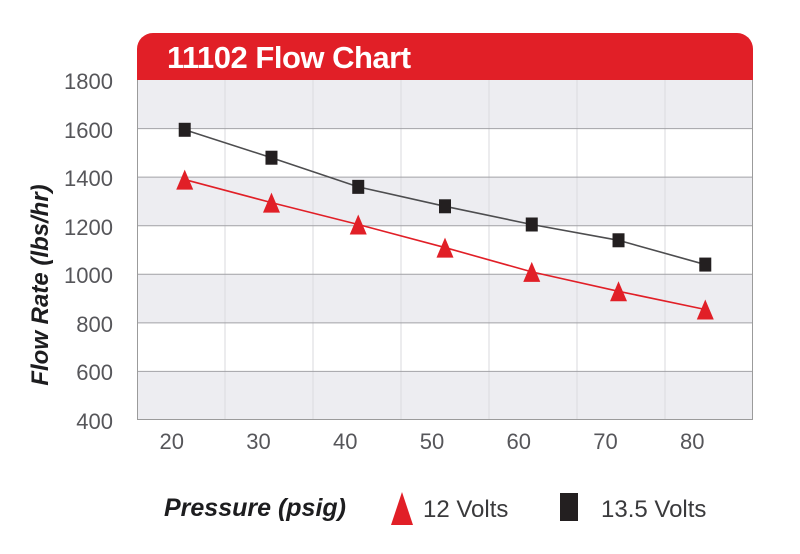 The width and height of the screenshot is (800, 554). I want to click on y-tick-label: 1800, so click(88, 81).